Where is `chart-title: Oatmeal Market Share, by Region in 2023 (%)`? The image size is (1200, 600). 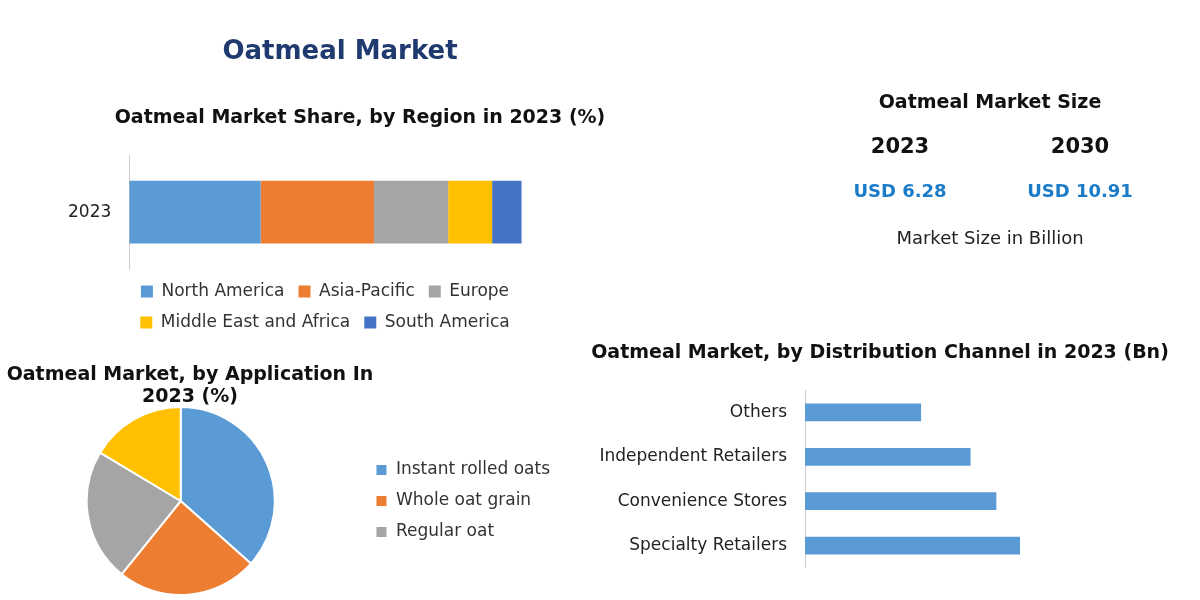
chart-title: Oatmeal Market Share, by Region in 2023 (%) is located at coordinates (360, 116).